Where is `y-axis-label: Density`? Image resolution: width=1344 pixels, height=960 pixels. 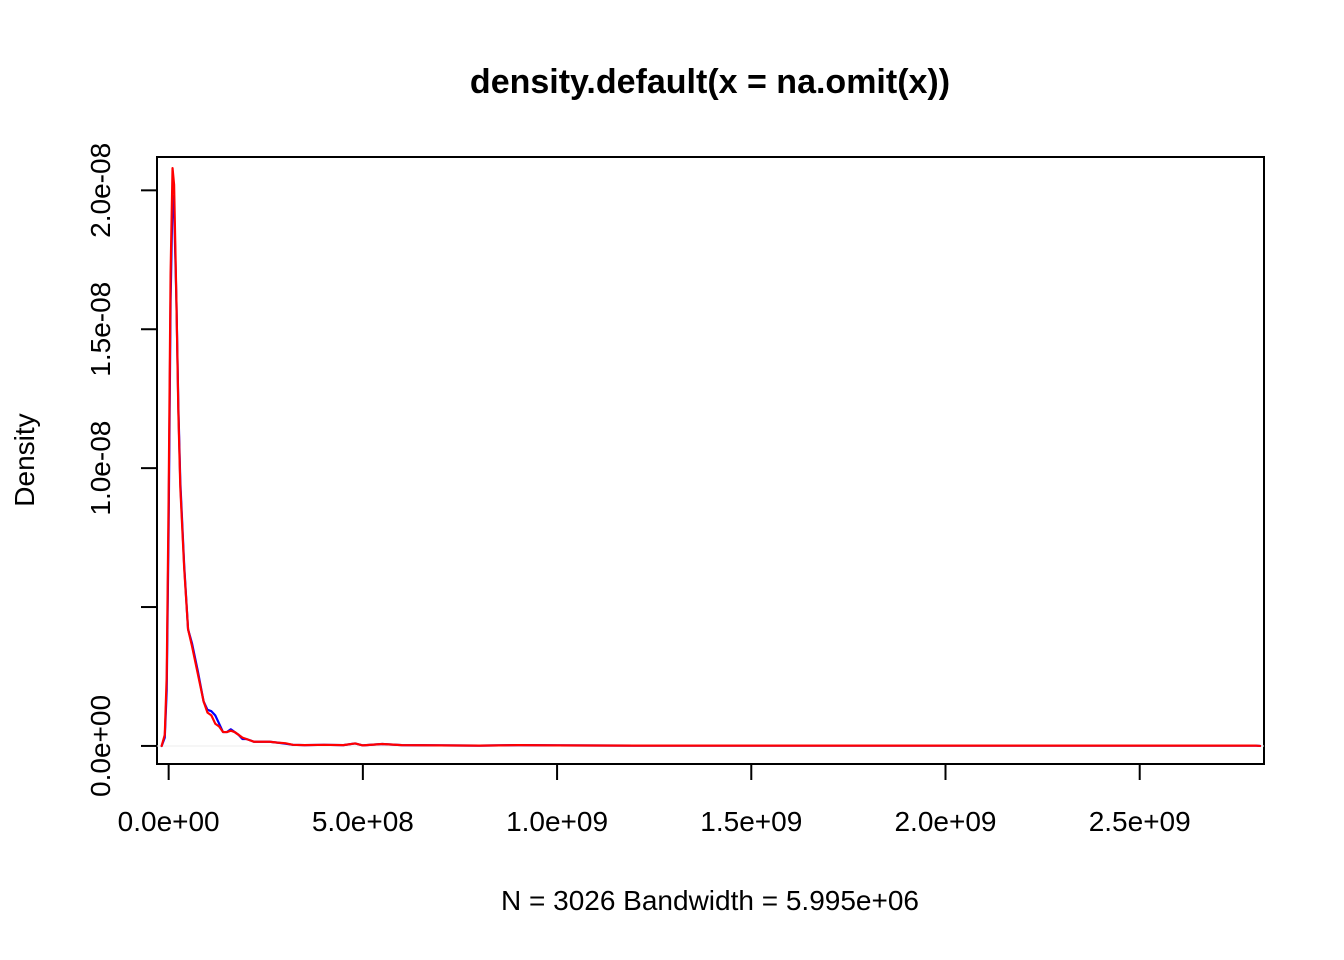 y-axis-label: Density is located at coordinates (24, 459).